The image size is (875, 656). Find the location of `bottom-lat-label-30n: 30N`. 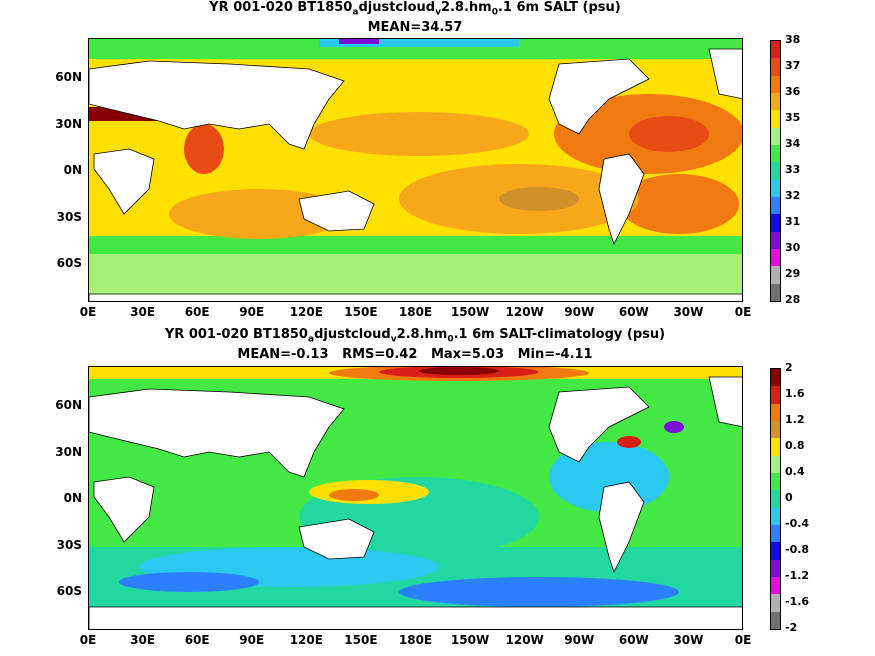

bottom-lat-label-30n: 30N is located at coordinates (68, 452).